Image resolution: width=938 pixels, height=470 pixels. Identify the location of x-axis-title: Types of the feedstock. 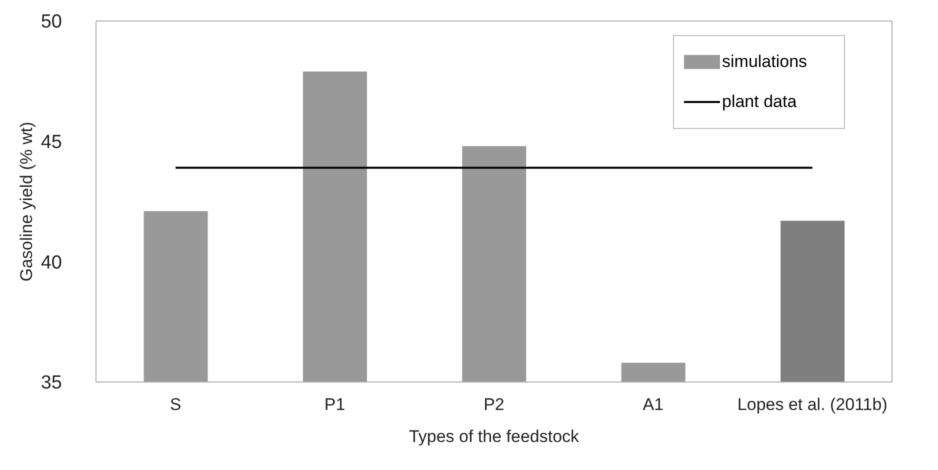
(494, 436).